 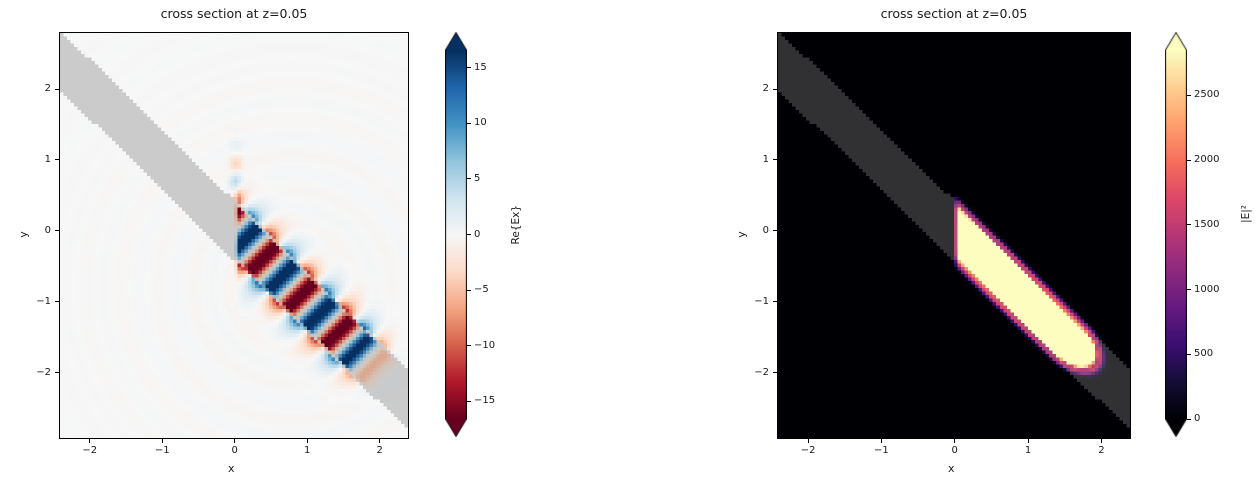 What do you see at coordinates (1176, 234) in the screenshot?
I see `colorbar-intensity` at bounding box center [1176, 234].